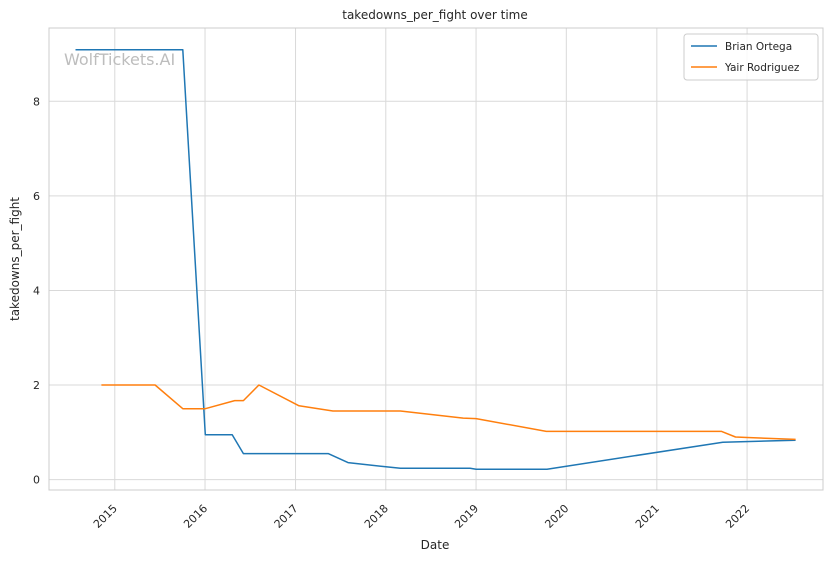  Describe the element at coordinates (435, 15) in the screenshot. I see `chart-title: takedowns_per_fight over time` at that location.